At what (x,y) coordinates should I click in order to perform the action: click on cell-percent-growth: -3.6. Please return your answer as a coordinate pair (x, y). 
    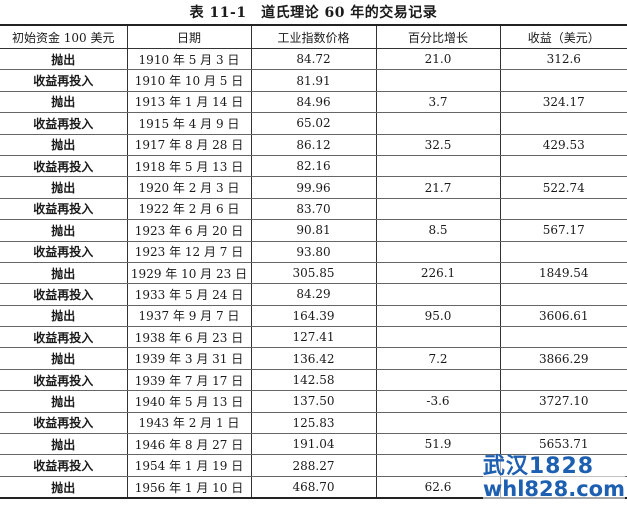
    Looking at the image, I should click on (437, 401).